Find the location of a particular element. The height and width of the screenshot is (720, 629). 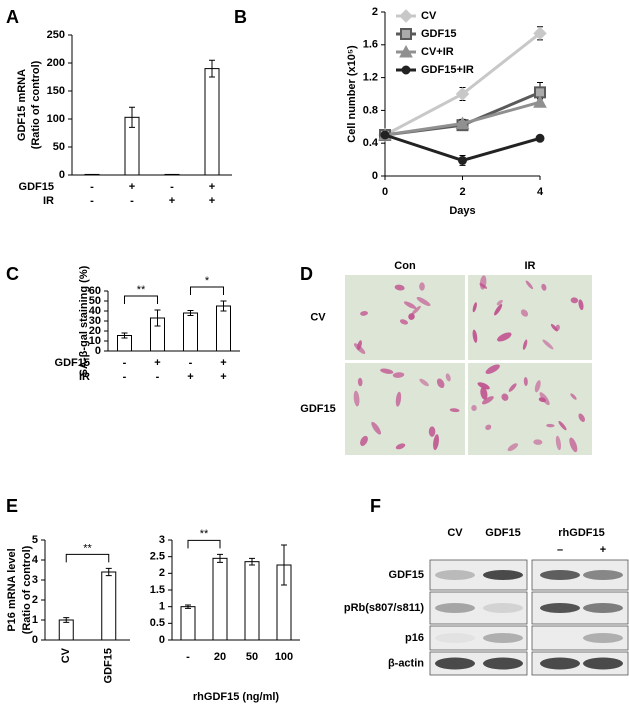

x-axis-label: Days is located at coordinates (462, 211).